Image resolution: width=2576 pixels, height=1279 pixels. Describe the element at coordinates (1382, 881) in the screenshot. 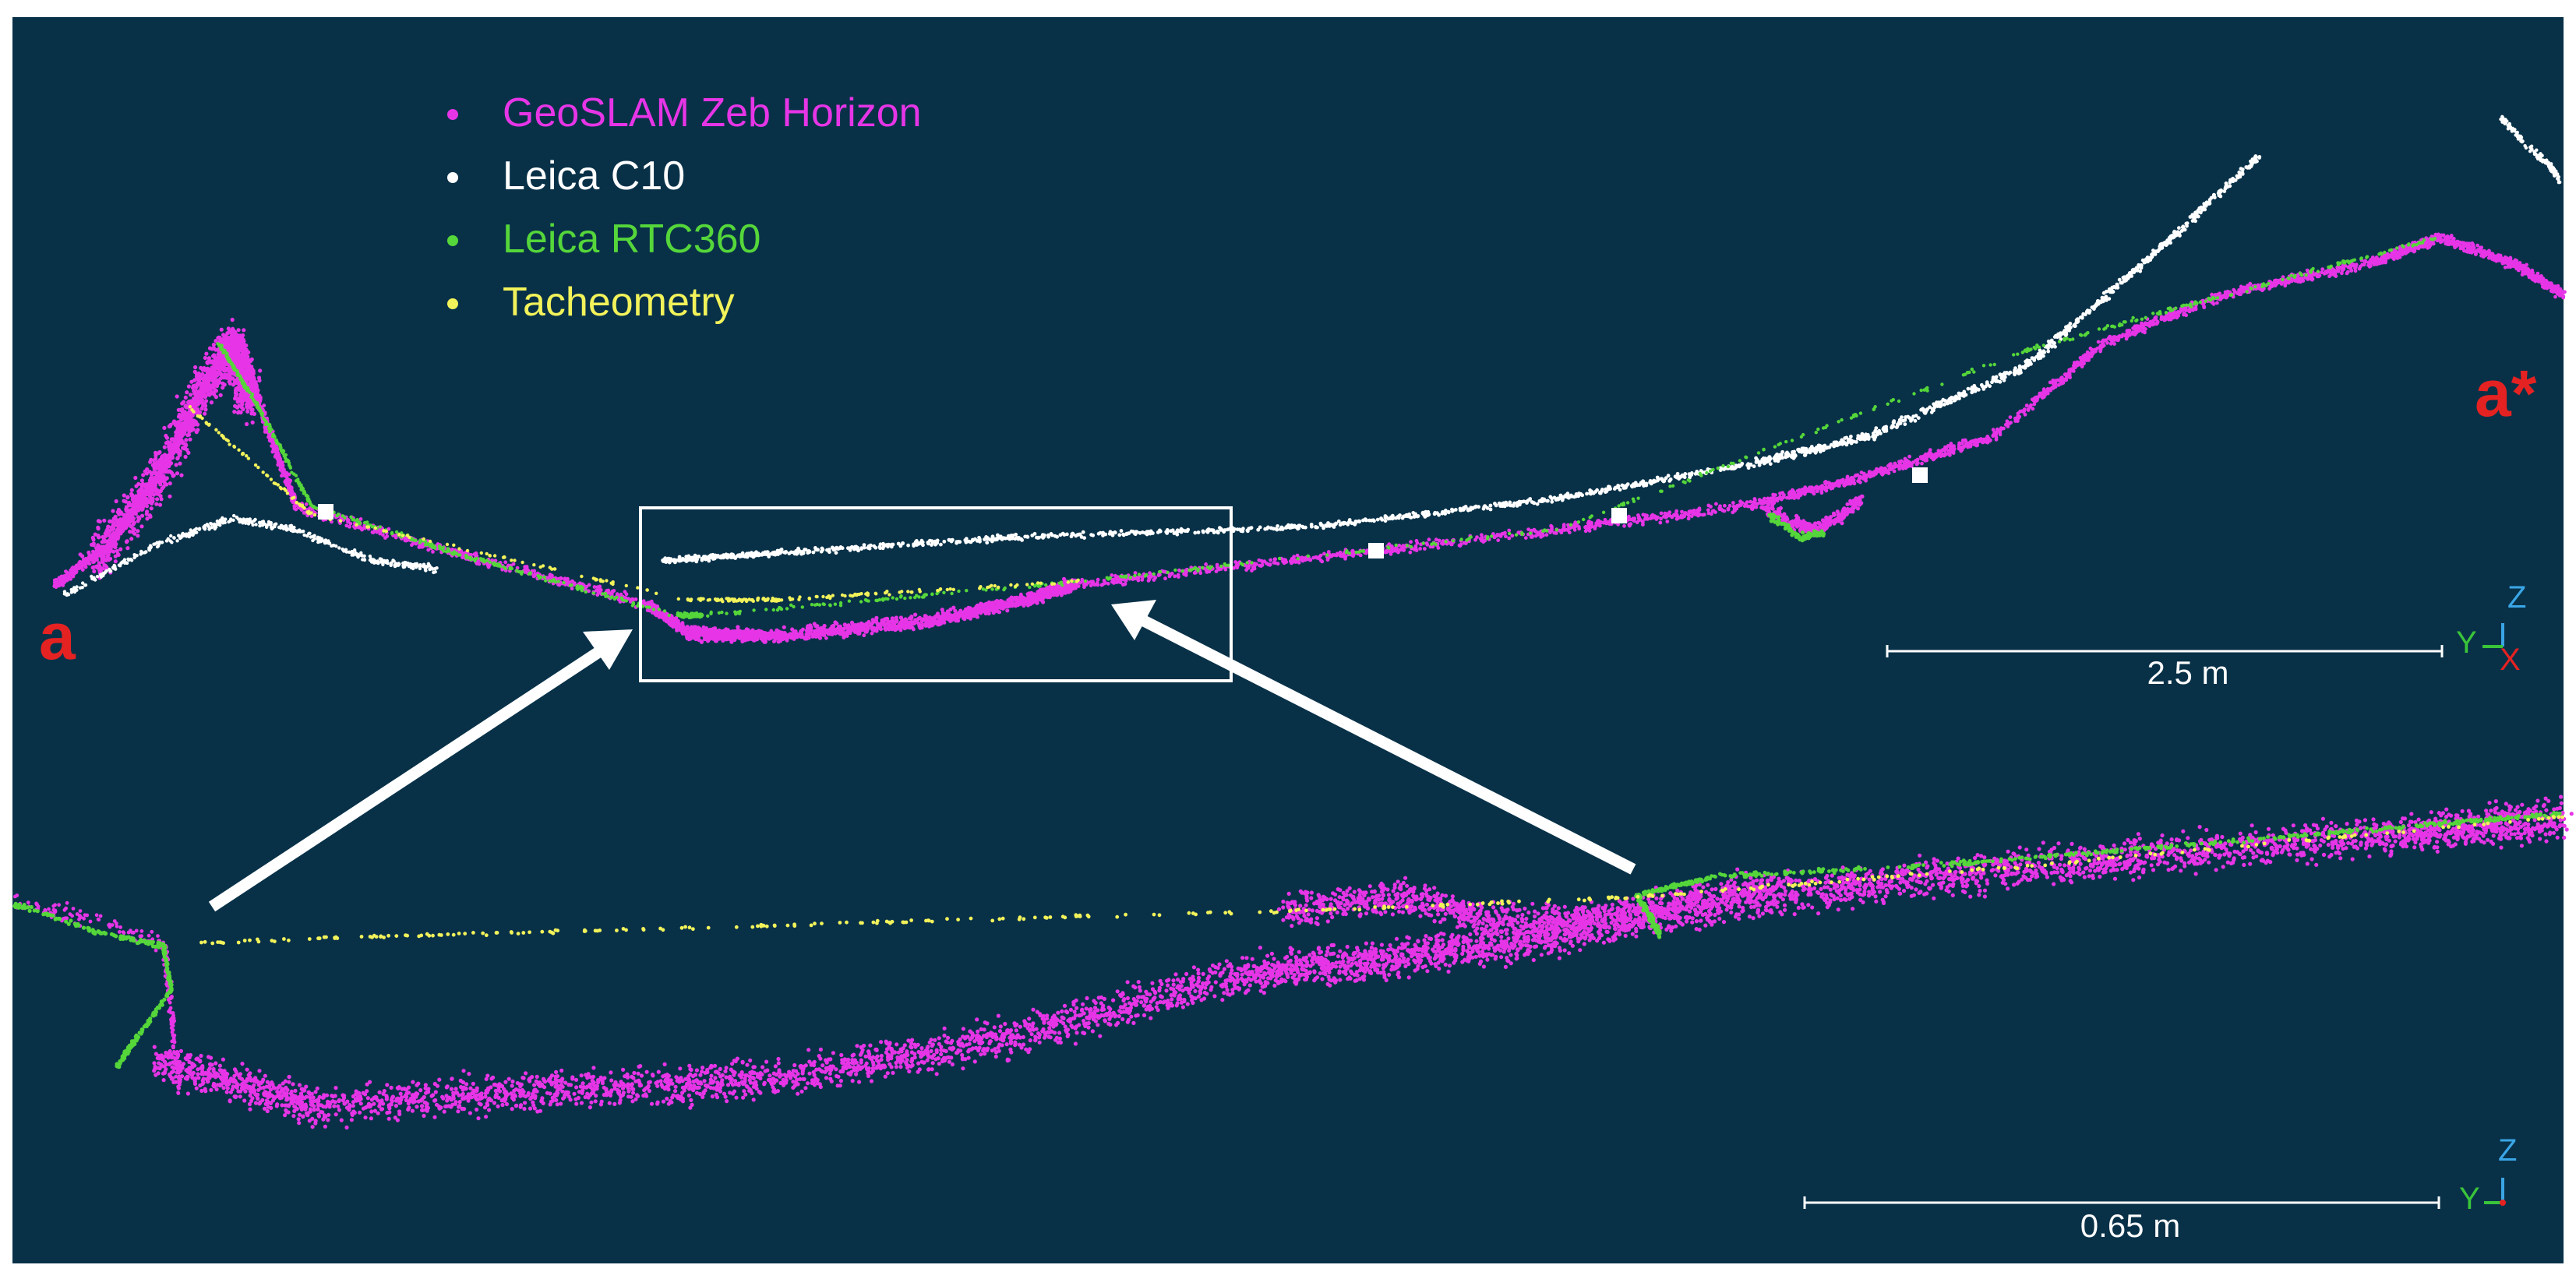

I see `tacheometry-lower-points` at that location.